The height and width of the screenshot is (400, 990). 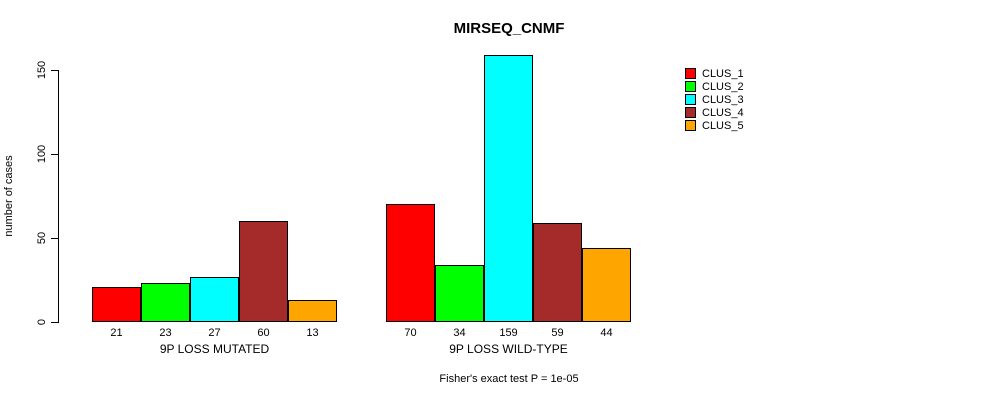 What do you see at coordinates (42, 70) in the screenshot?
I see `y-axis-tick-label: 150` at bounding box center [42, 70].